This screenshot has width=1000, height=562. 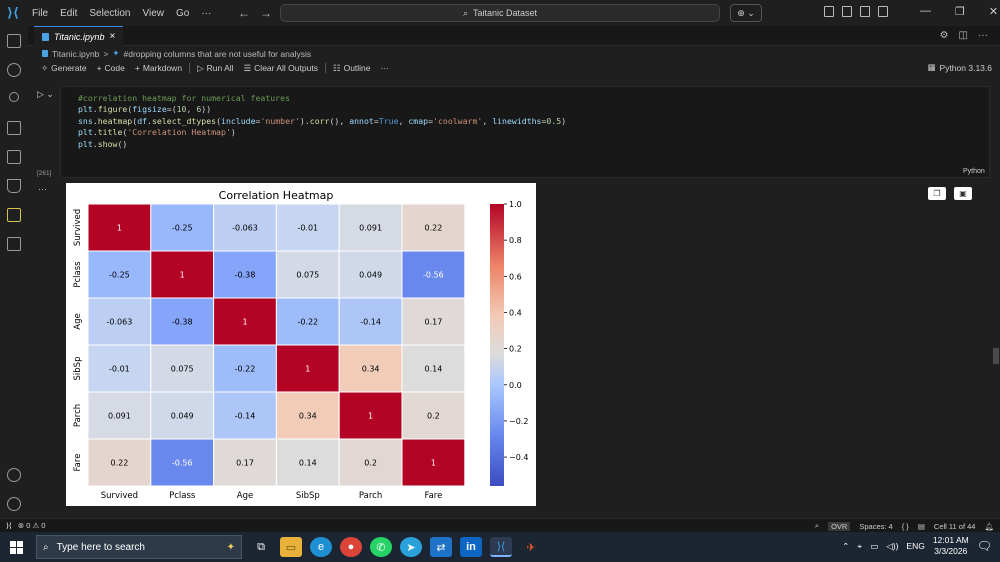 What do you see at coordinates (184, 120) in the screenshot?
I see `code-token: select_dtypes` at bounding box center [184, 120].